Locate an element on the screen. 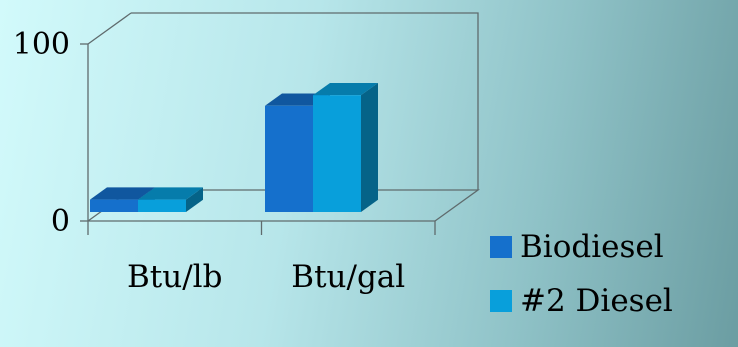 This screenshot has width=738, height=347. y-tick-label: 100 is located at coordinates (41, 44).